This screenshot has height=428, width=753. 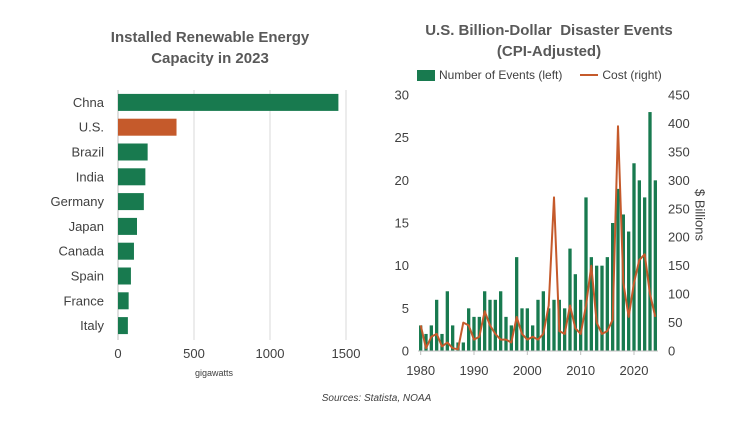 What do you see at coordinates (214, 373) in the screenshot?
I see `left-x-axis-label: gigawatts` at bounding box center [214, 373].